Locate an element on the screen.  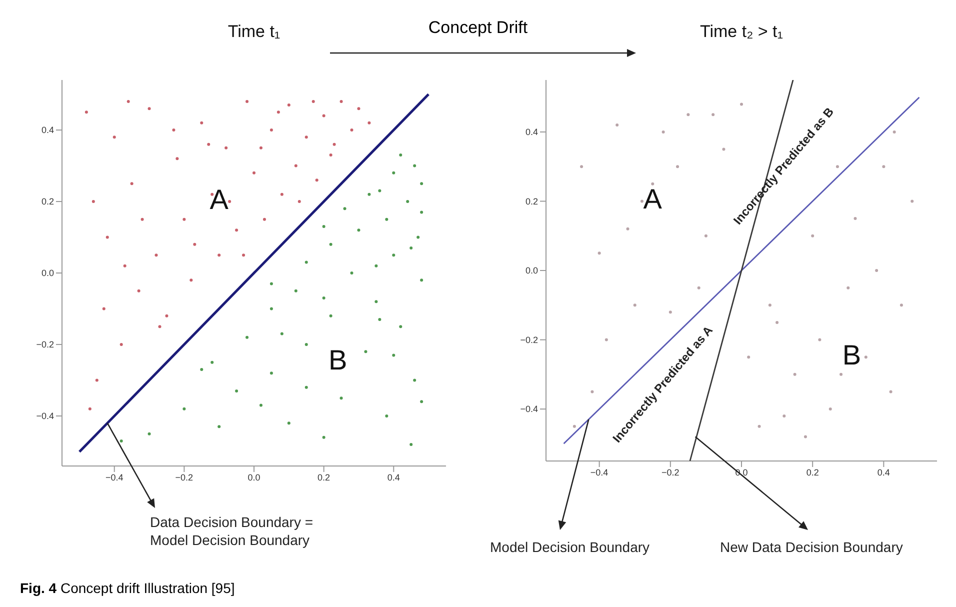
annotation: New Data Decision Boundary is located at coordinates (812, 547).